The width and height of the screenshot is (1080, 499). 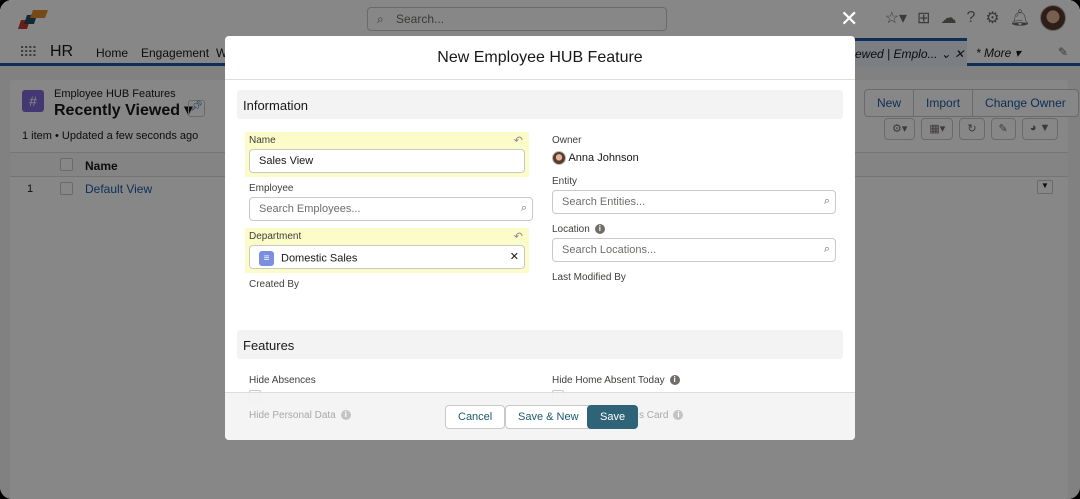 I want to click on settings-icon: ⚙▾, so click(x=900, y=129).